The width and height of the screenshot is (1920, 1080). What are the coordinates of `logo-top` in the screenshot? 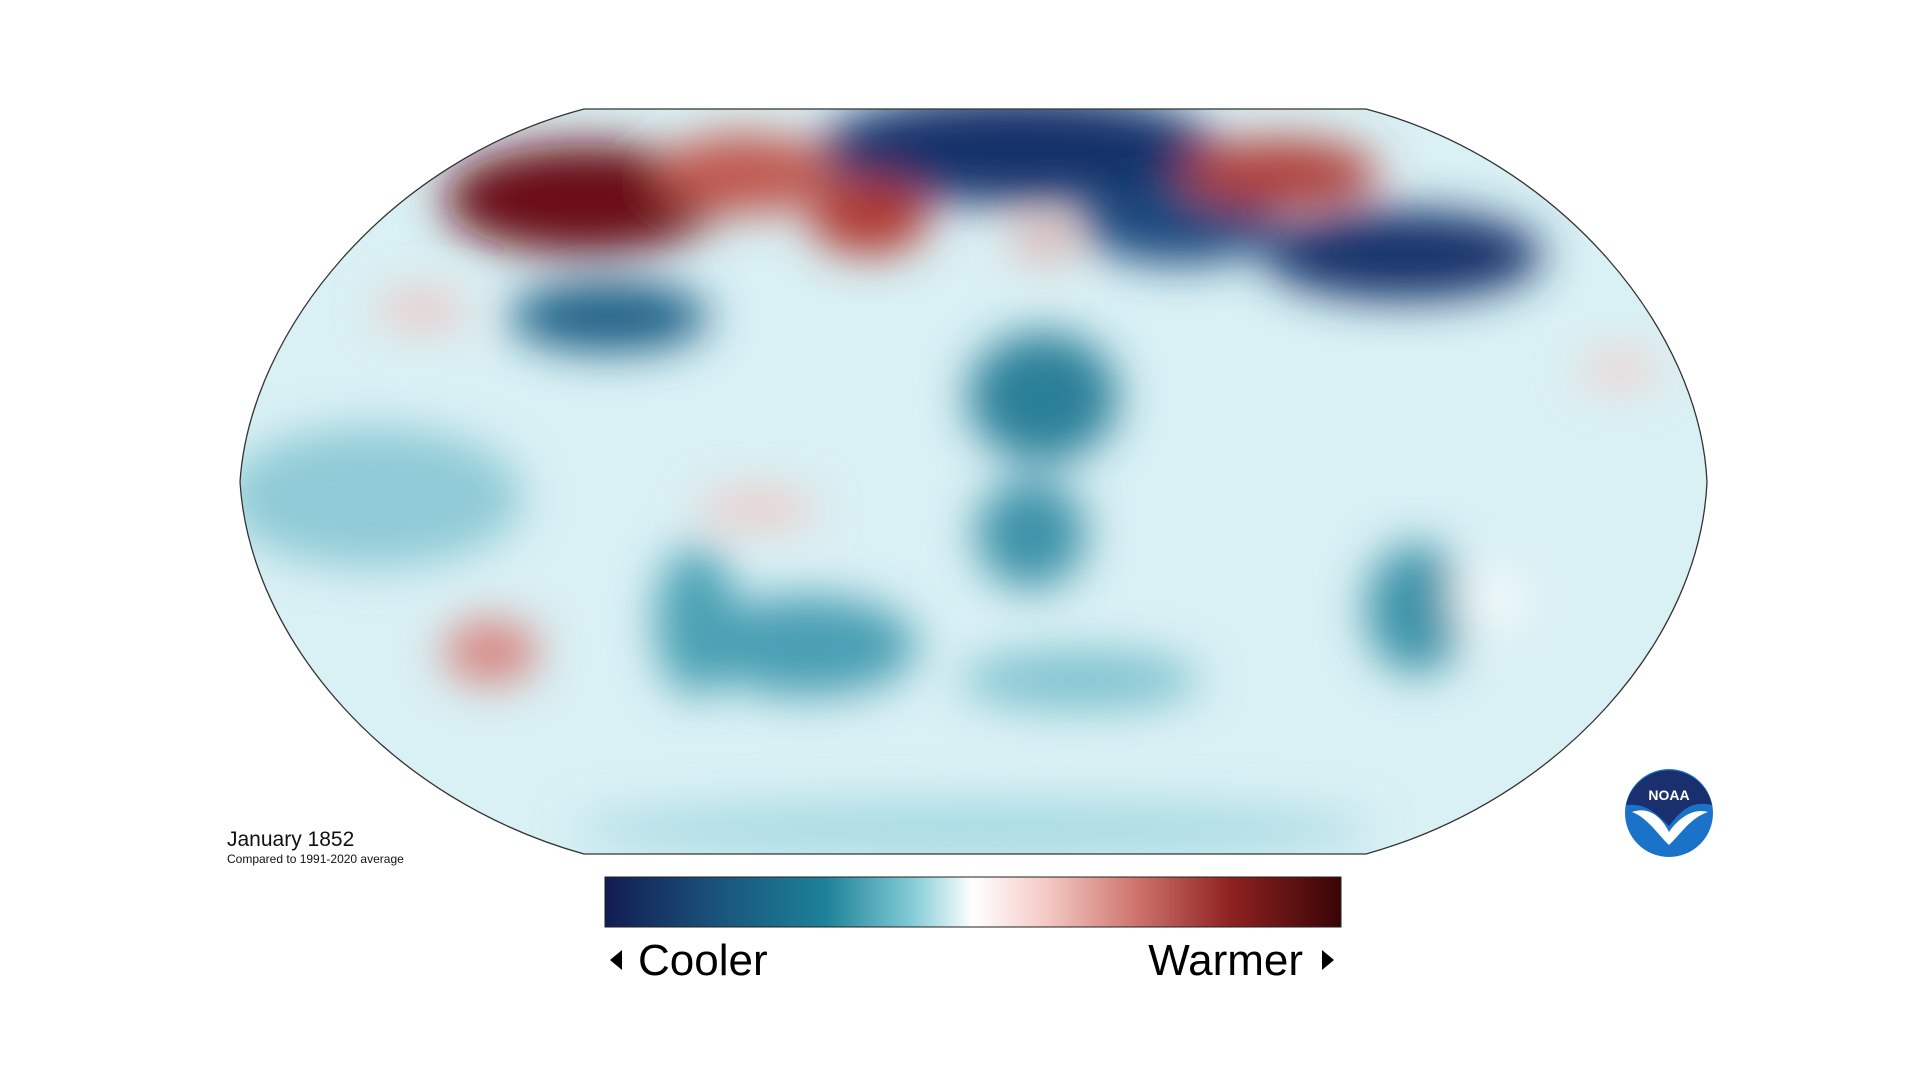 It's located at (1669, 798).